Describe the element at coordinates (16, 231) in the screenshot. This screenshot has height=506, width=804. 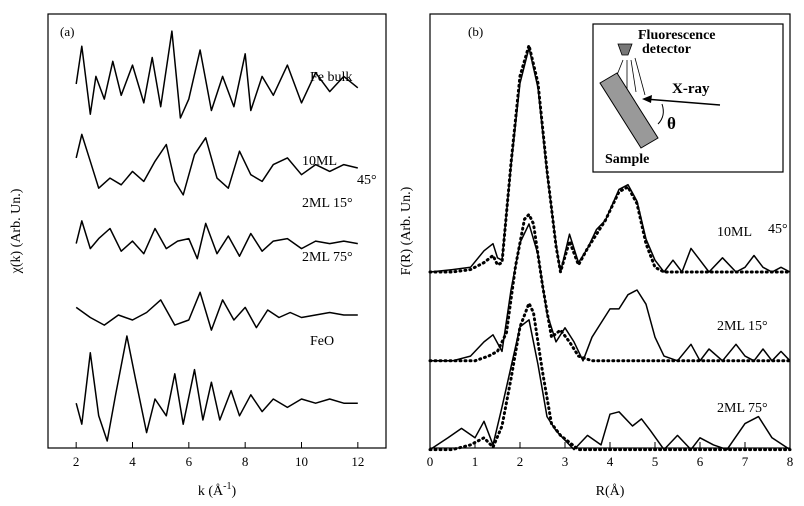
I see `panel-a-y-axis-label: χ(k) (Arb. Un.)` at that location.